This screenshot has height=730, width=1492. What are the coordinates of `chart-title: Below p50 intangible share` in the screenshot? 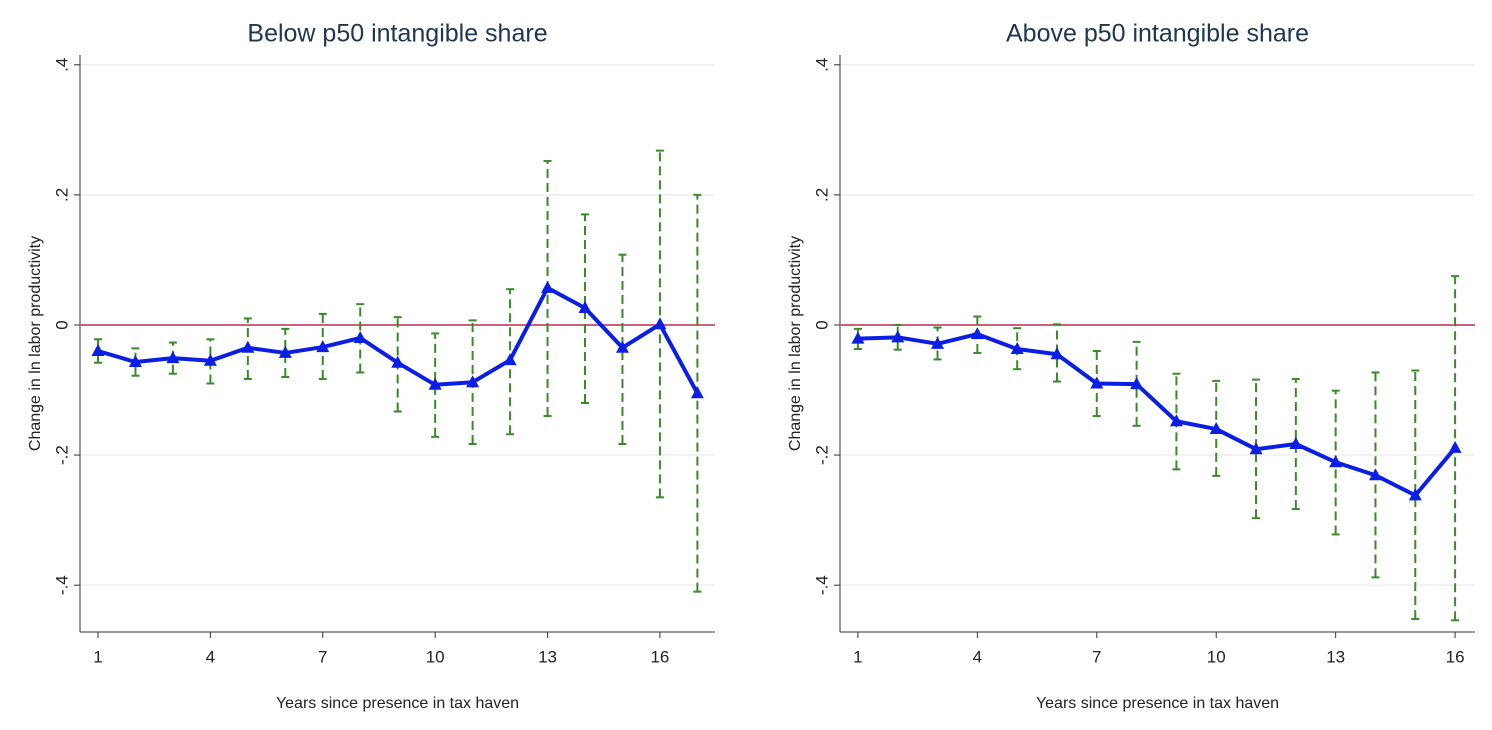 It's located at (397, 34).